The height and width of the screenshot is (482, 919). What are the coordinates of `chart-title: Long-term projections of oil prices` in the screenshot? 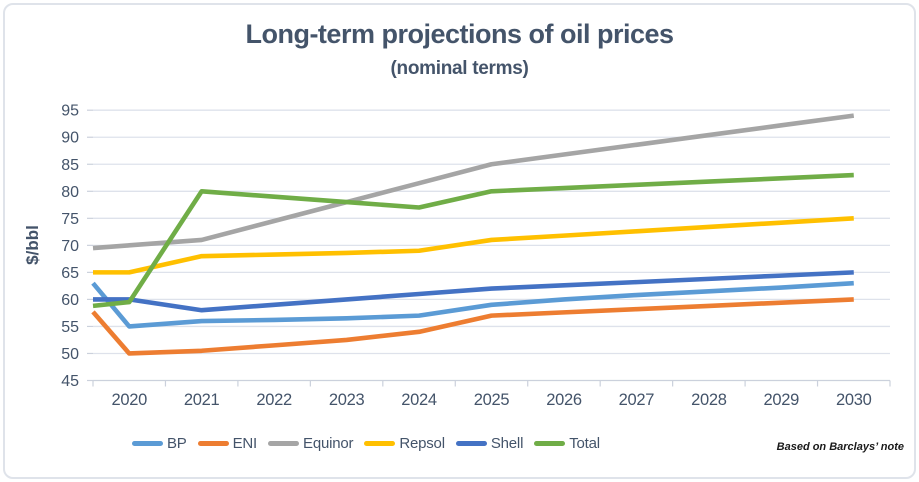 It's located at (459, 34).